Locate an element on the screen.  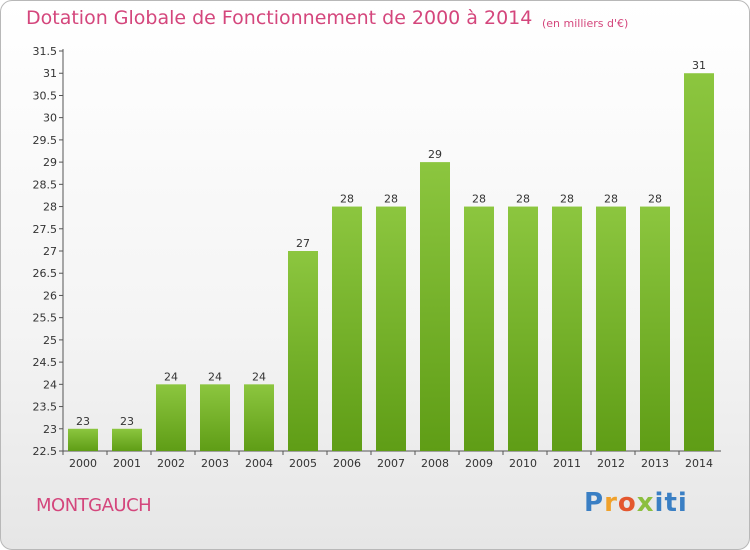
x-tick-label: 2011 is located at coordinates (567, 463).